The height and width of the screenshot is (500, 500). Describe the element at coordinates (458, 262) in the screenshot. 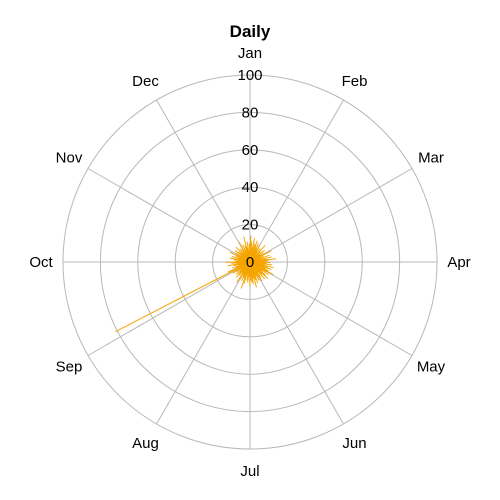

I see `month-label-apr: Apr` at that location.